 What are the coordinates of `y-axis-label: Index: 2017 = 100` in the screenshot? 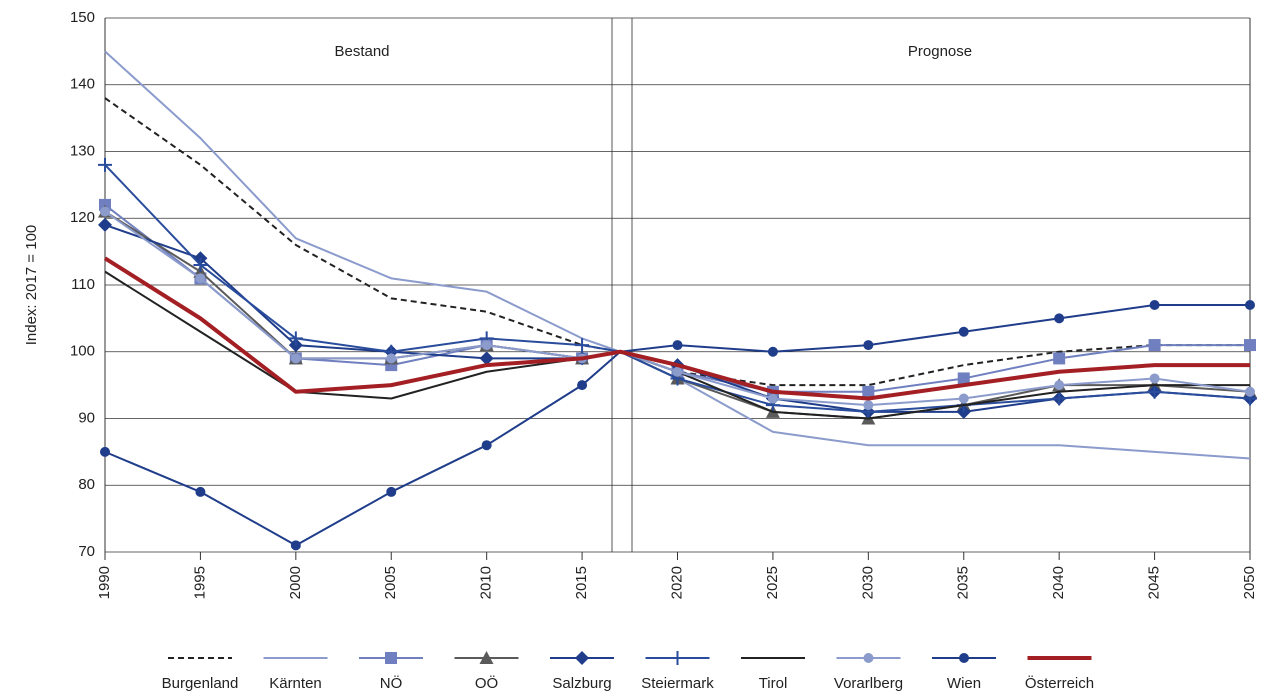 It's located at (31, 285).